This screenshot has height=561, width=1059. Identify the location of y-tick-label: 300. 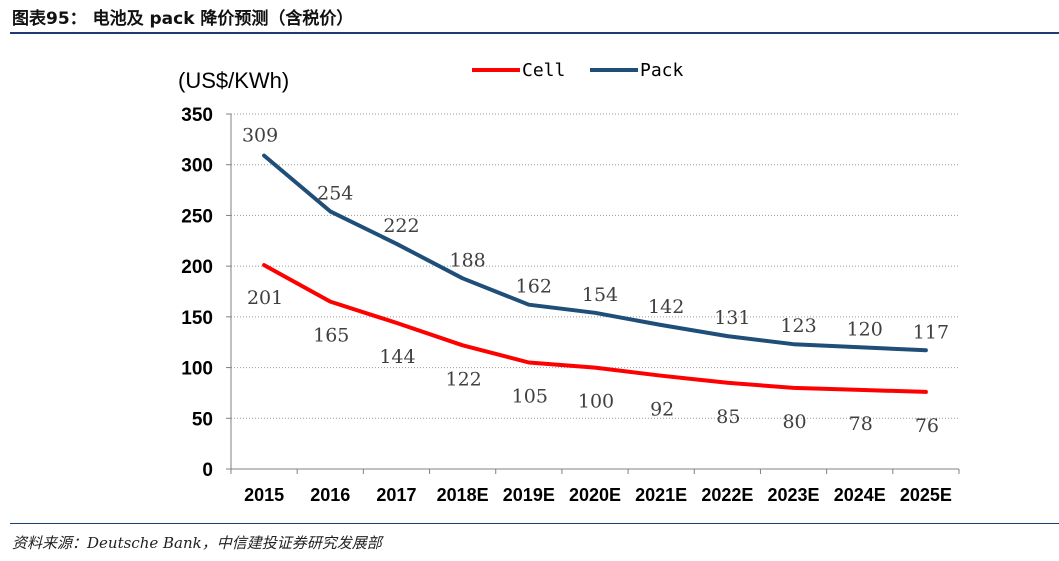
(197, 166).